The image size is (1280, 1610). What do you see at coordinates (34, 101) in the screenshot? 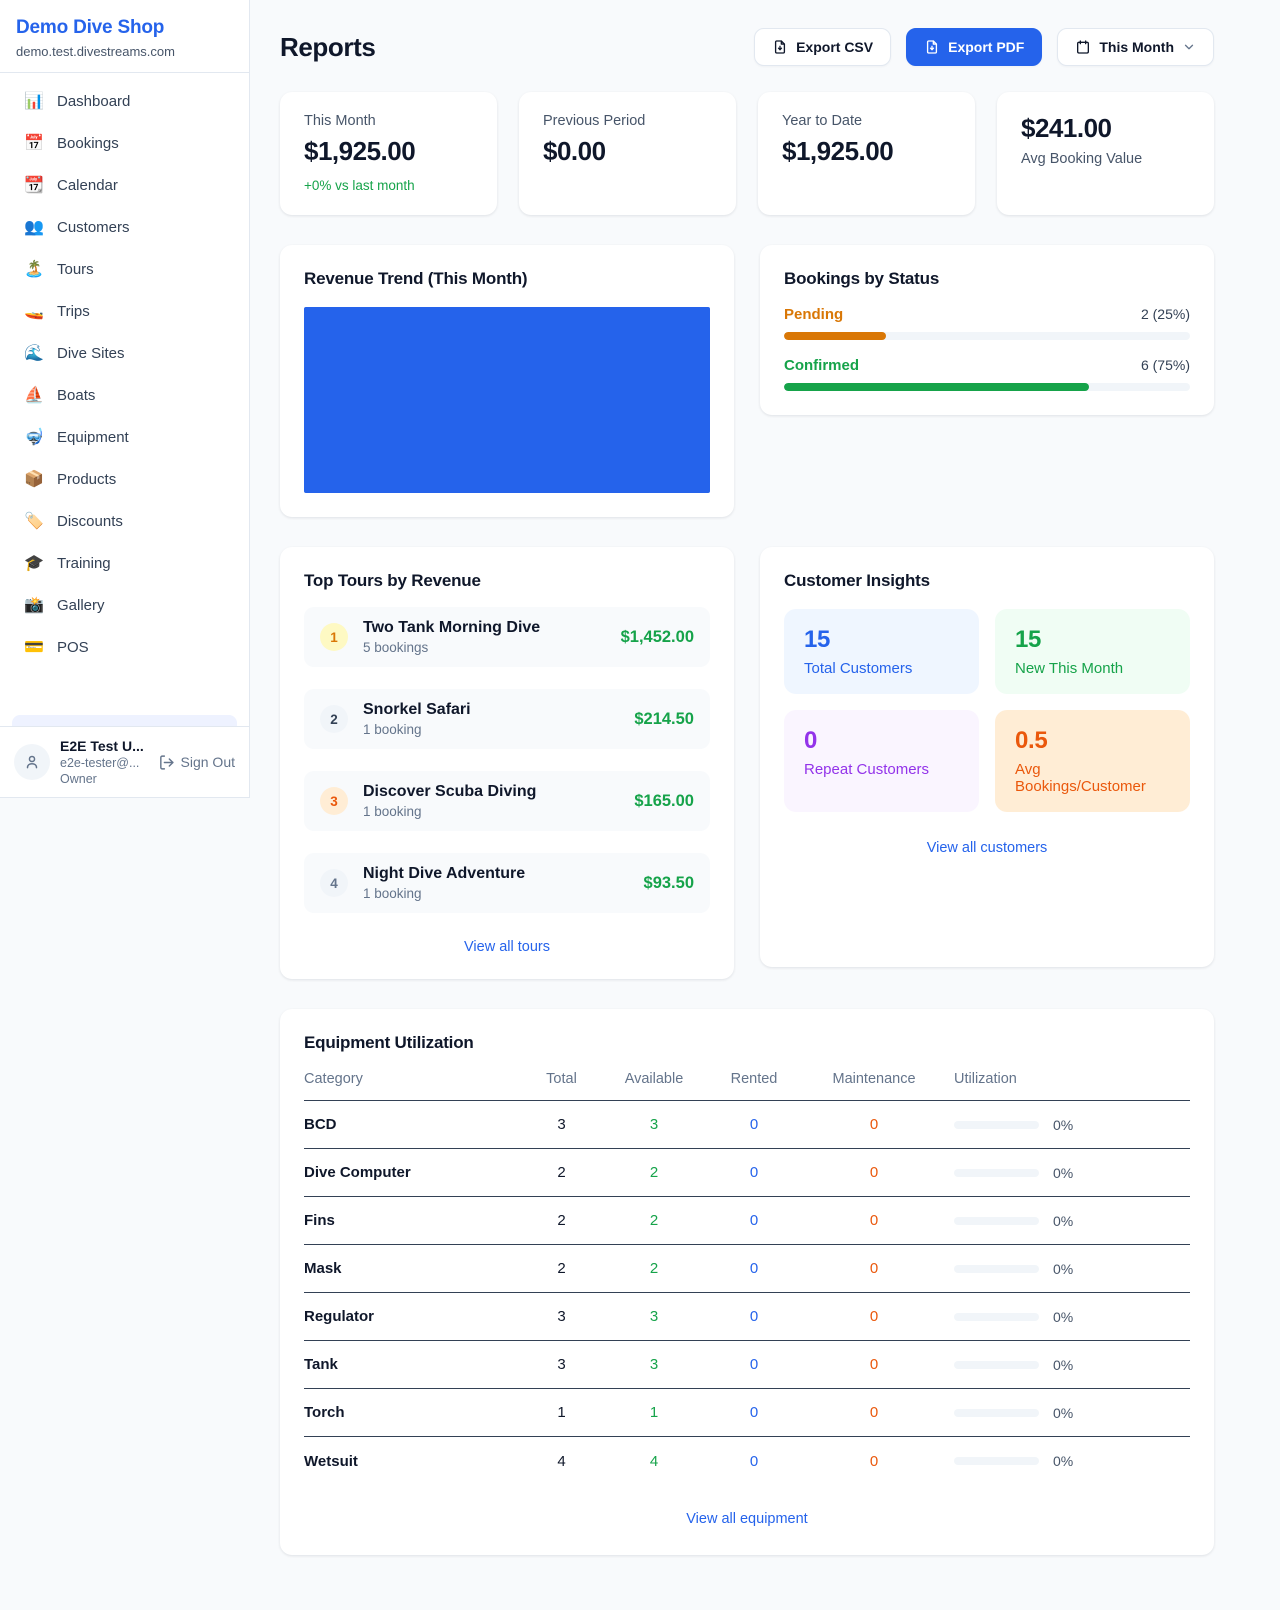
I see `dashboard-icon: 📊` at bounding box center [34, 101].